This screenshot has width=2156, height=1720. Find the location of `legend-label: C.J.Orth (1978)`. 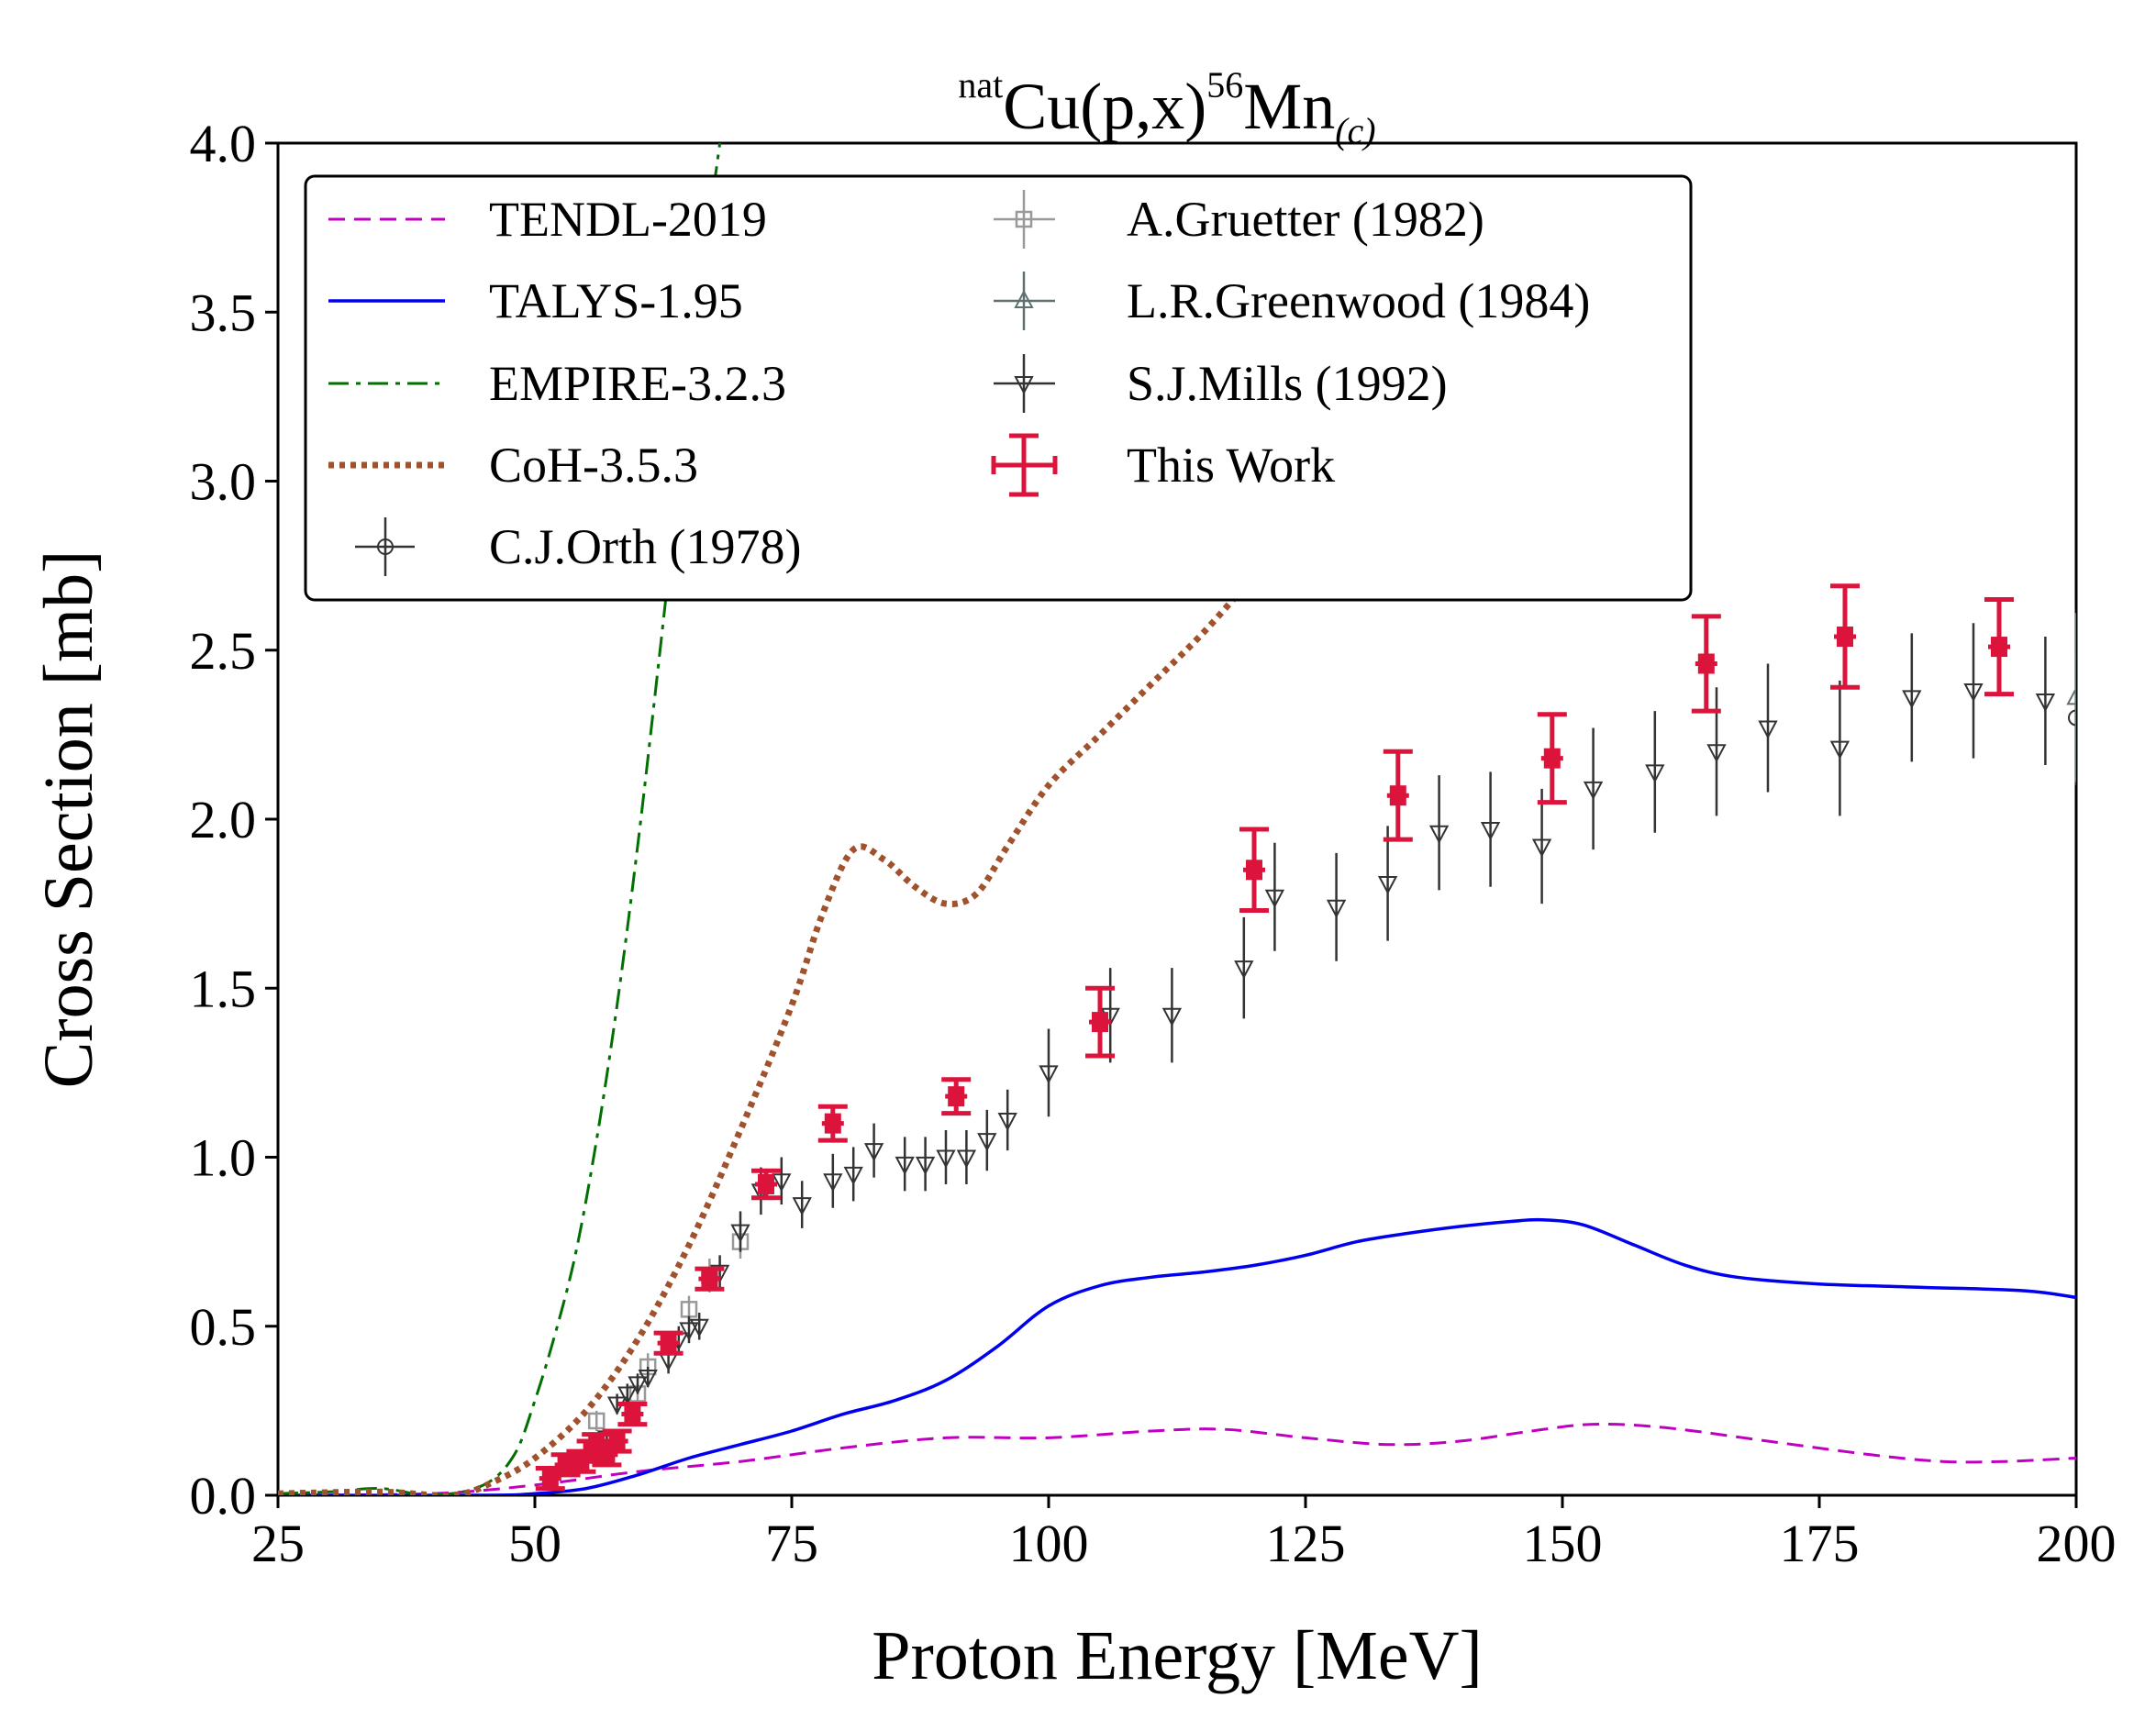

legend-label: C.J.Orth (1978) is located at coordinates (645, 546).